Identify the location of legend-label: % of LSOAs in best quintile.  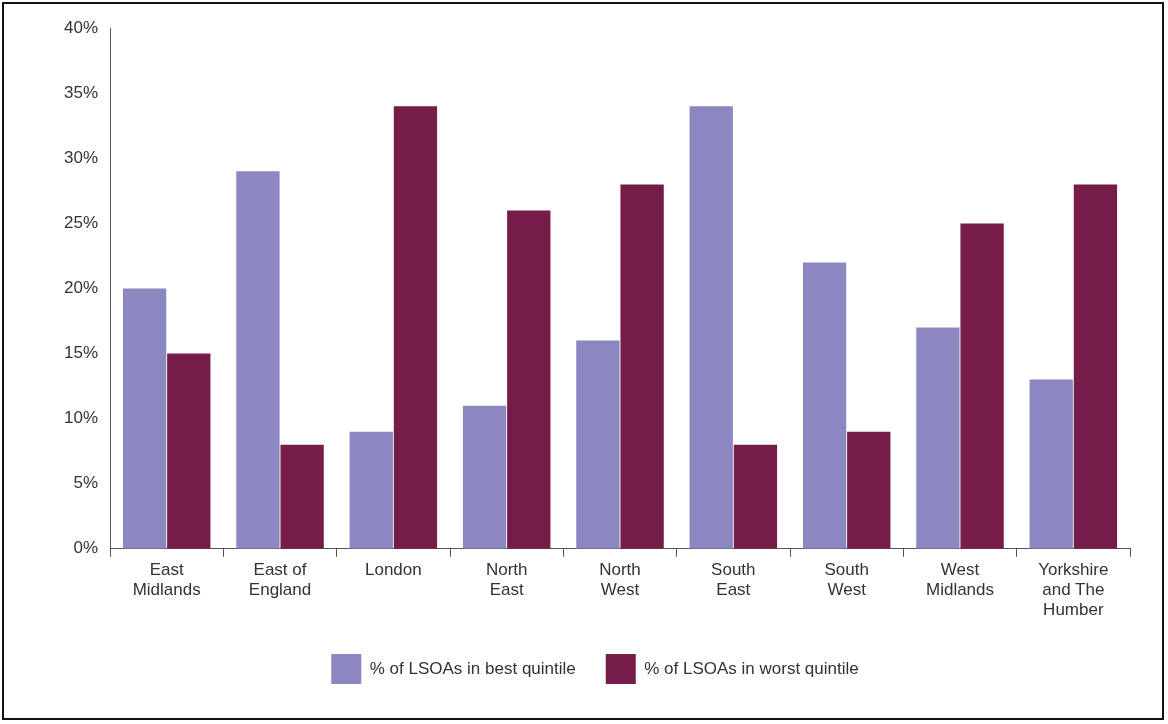
(472, 668).